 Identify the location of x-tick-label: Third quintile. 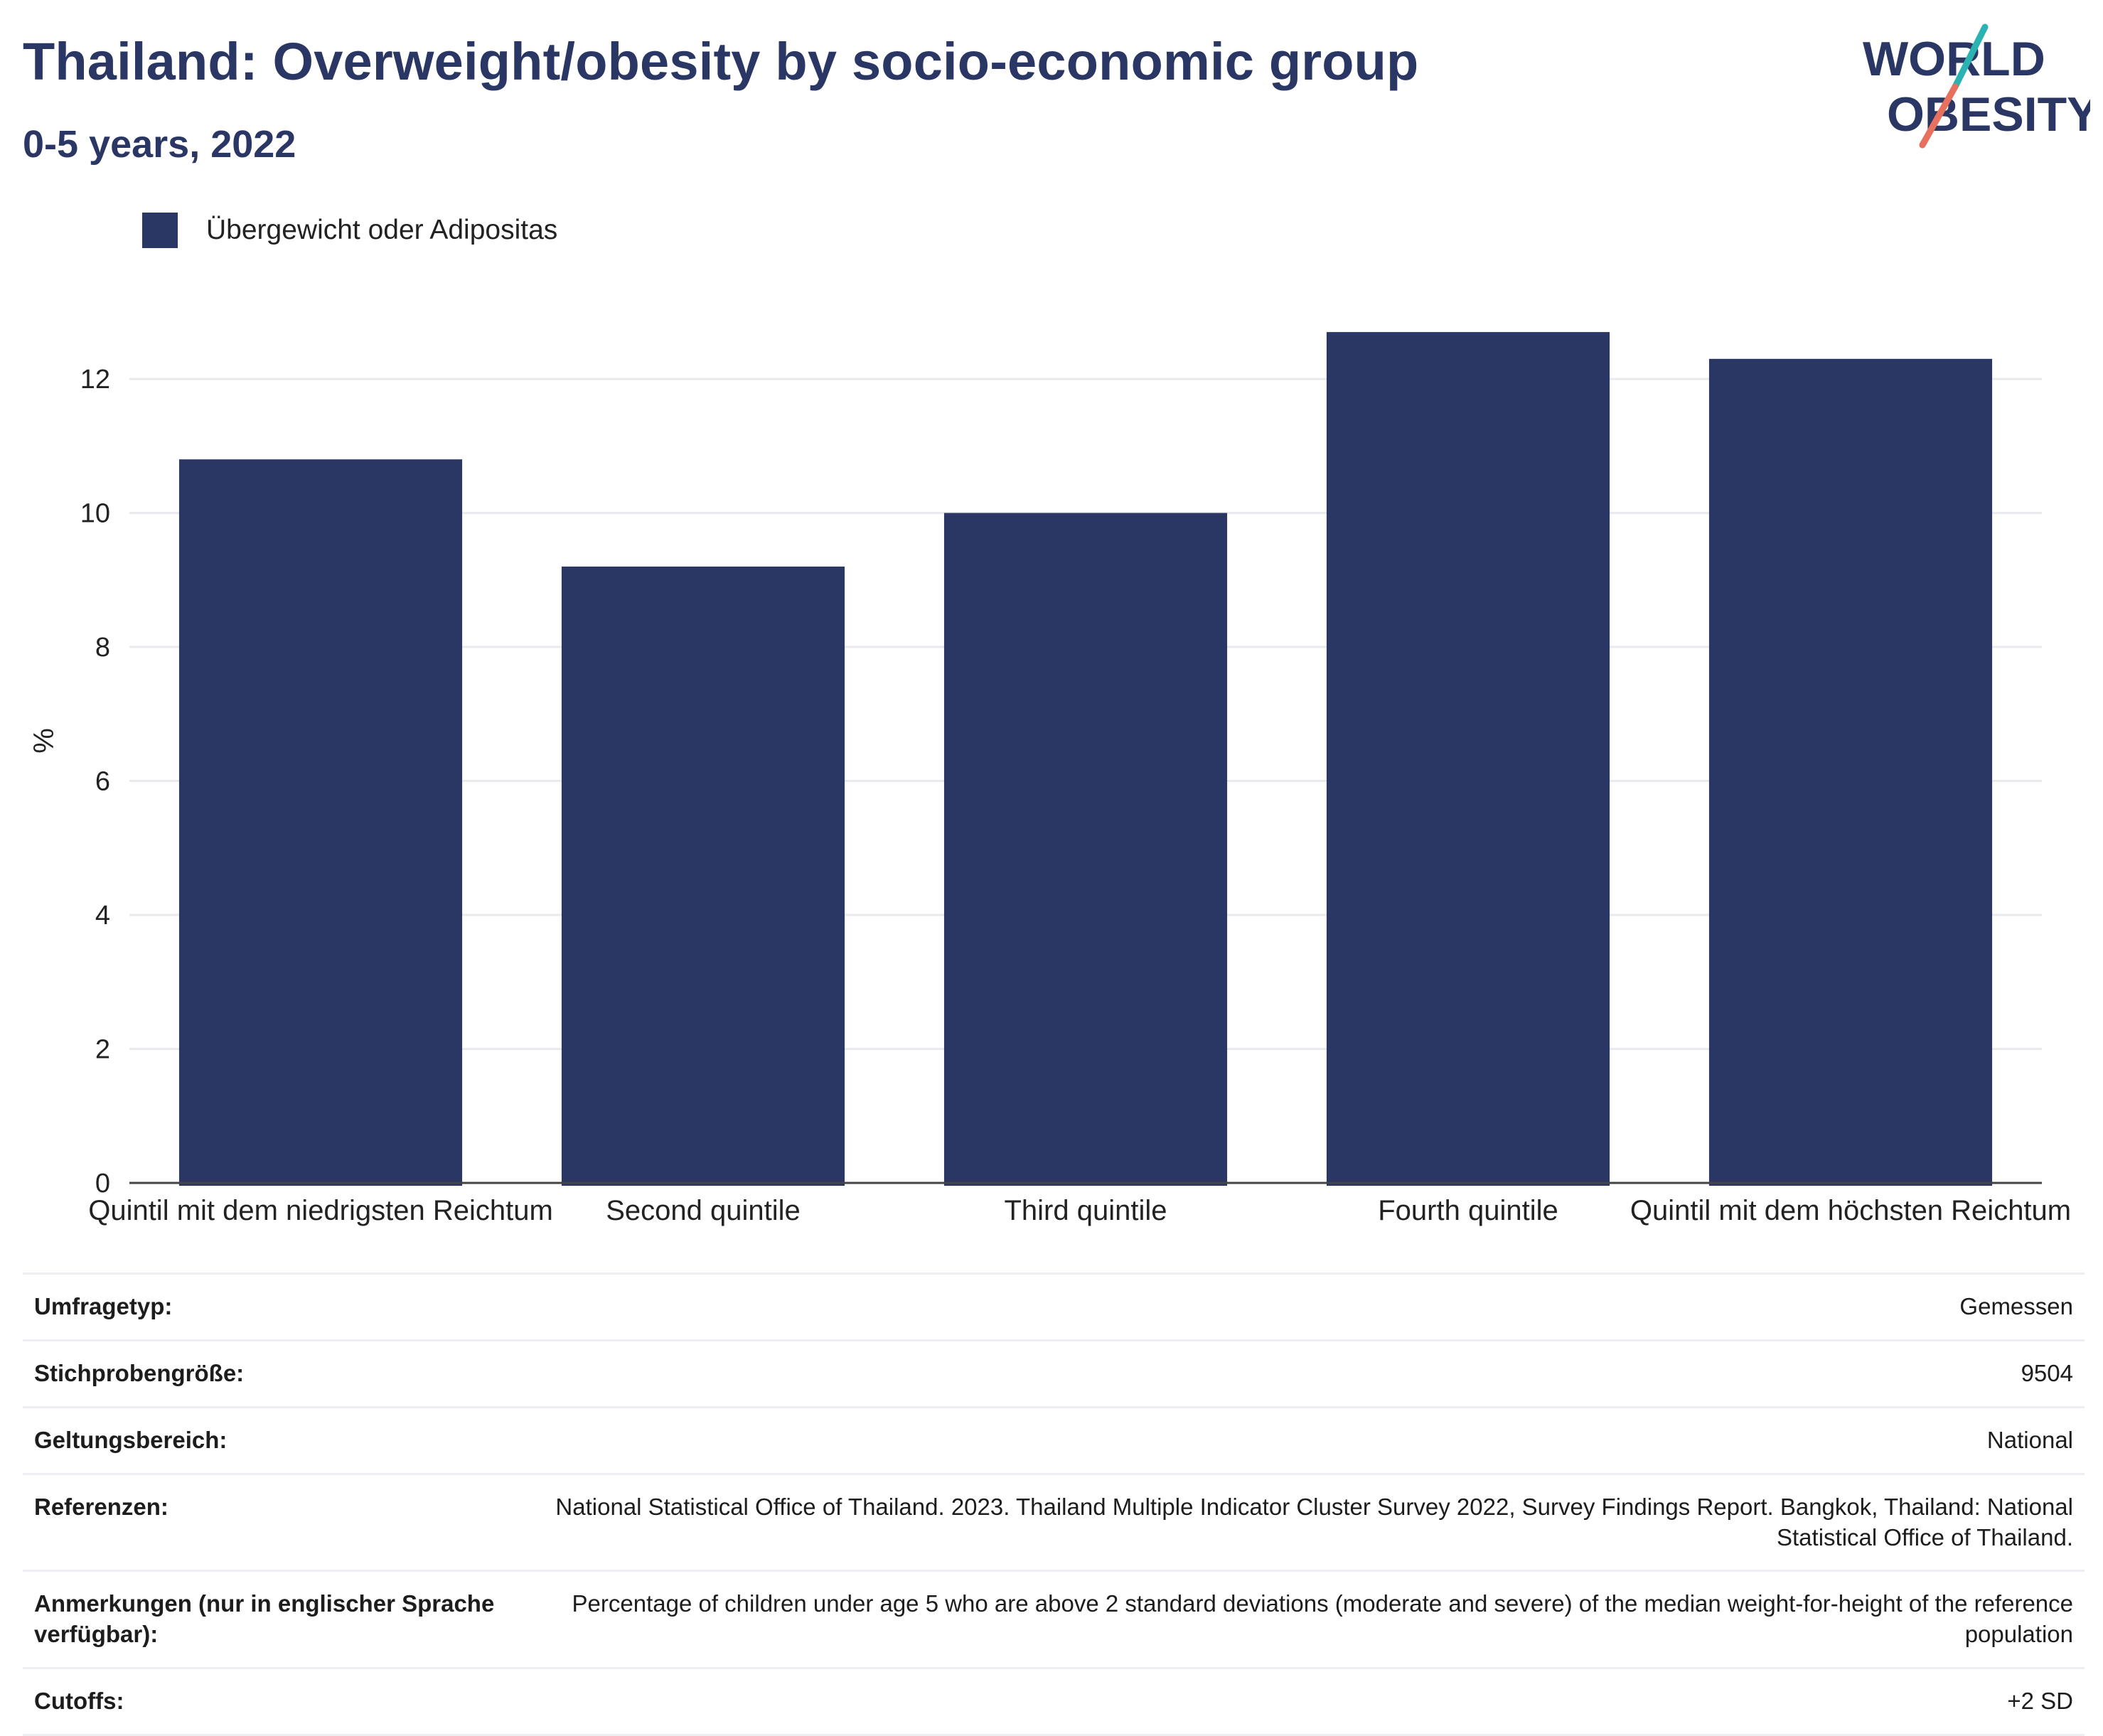
(1085, 1210).